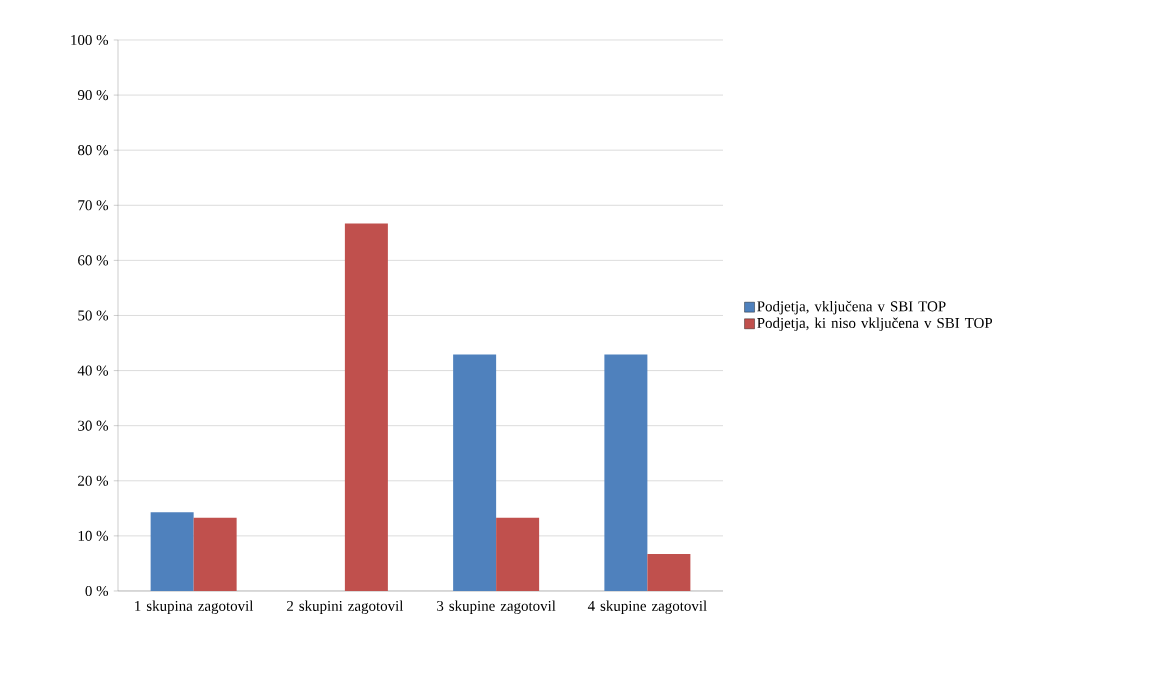  Describe the element at coordinates (647, 607) in the screenshot. I see `x-tick-label: 4 skupine zagotovil` at that location.